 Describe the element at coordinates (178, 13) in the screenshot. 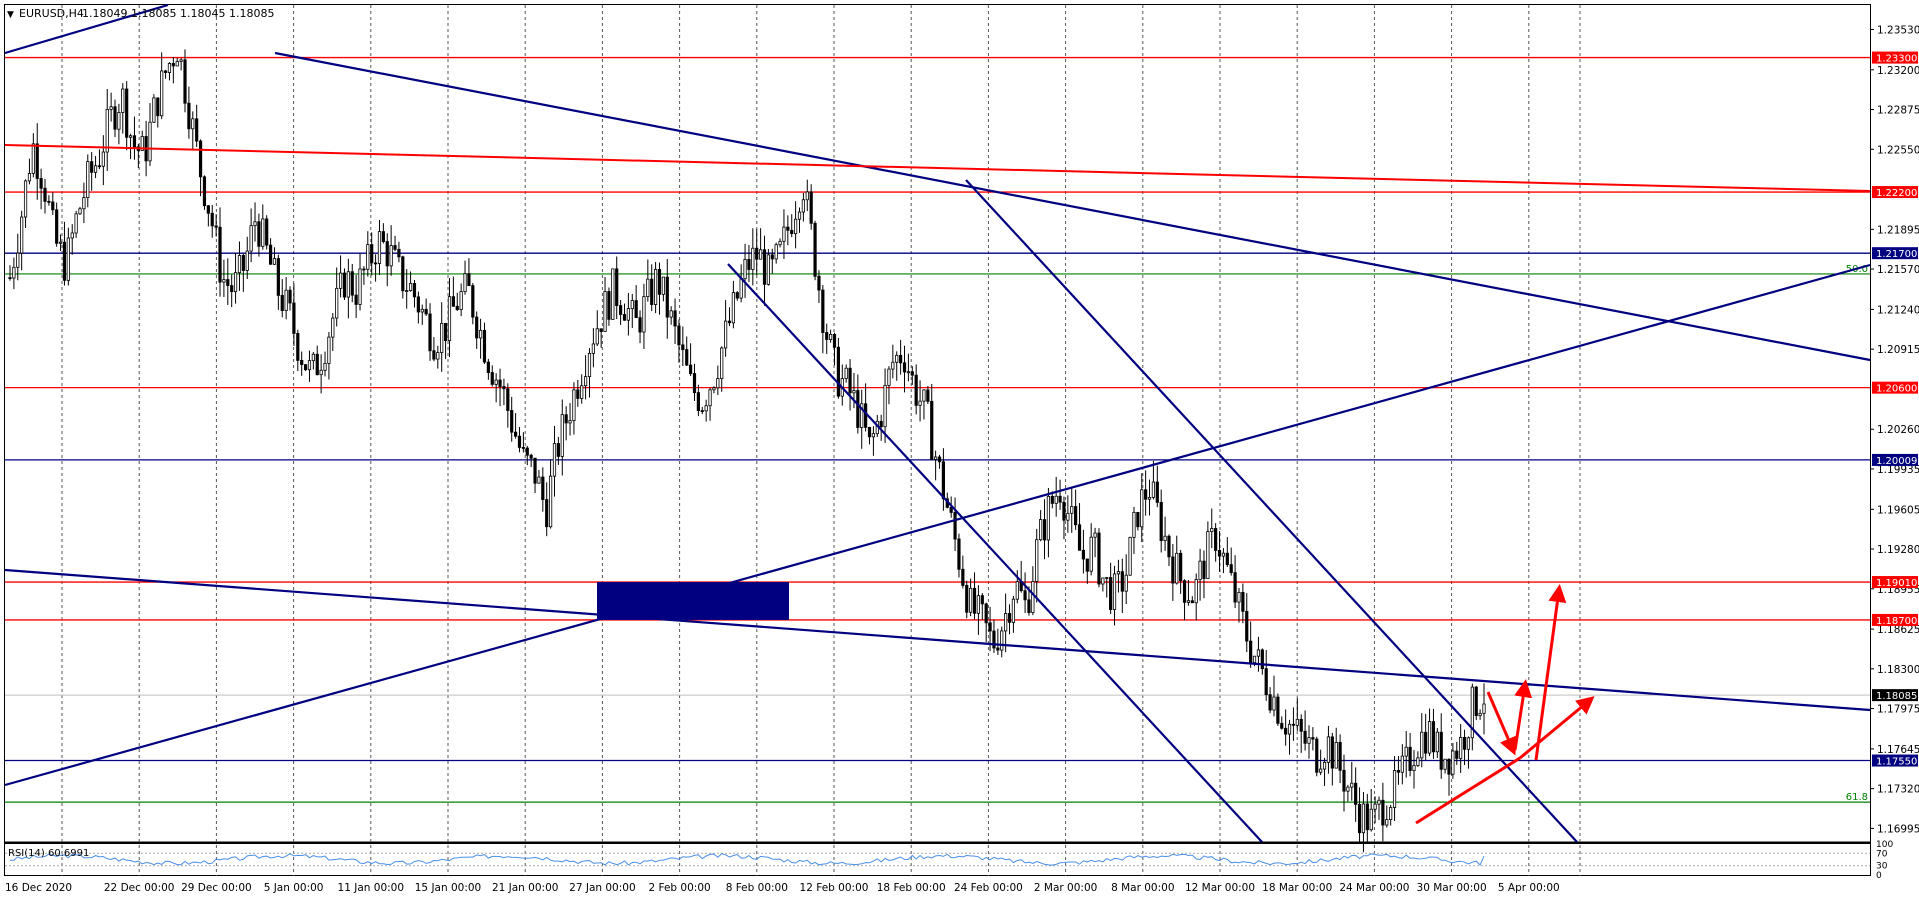

I see `ohlc-label: 1.18049 1.18085 1.18045 1.18085` at that location.